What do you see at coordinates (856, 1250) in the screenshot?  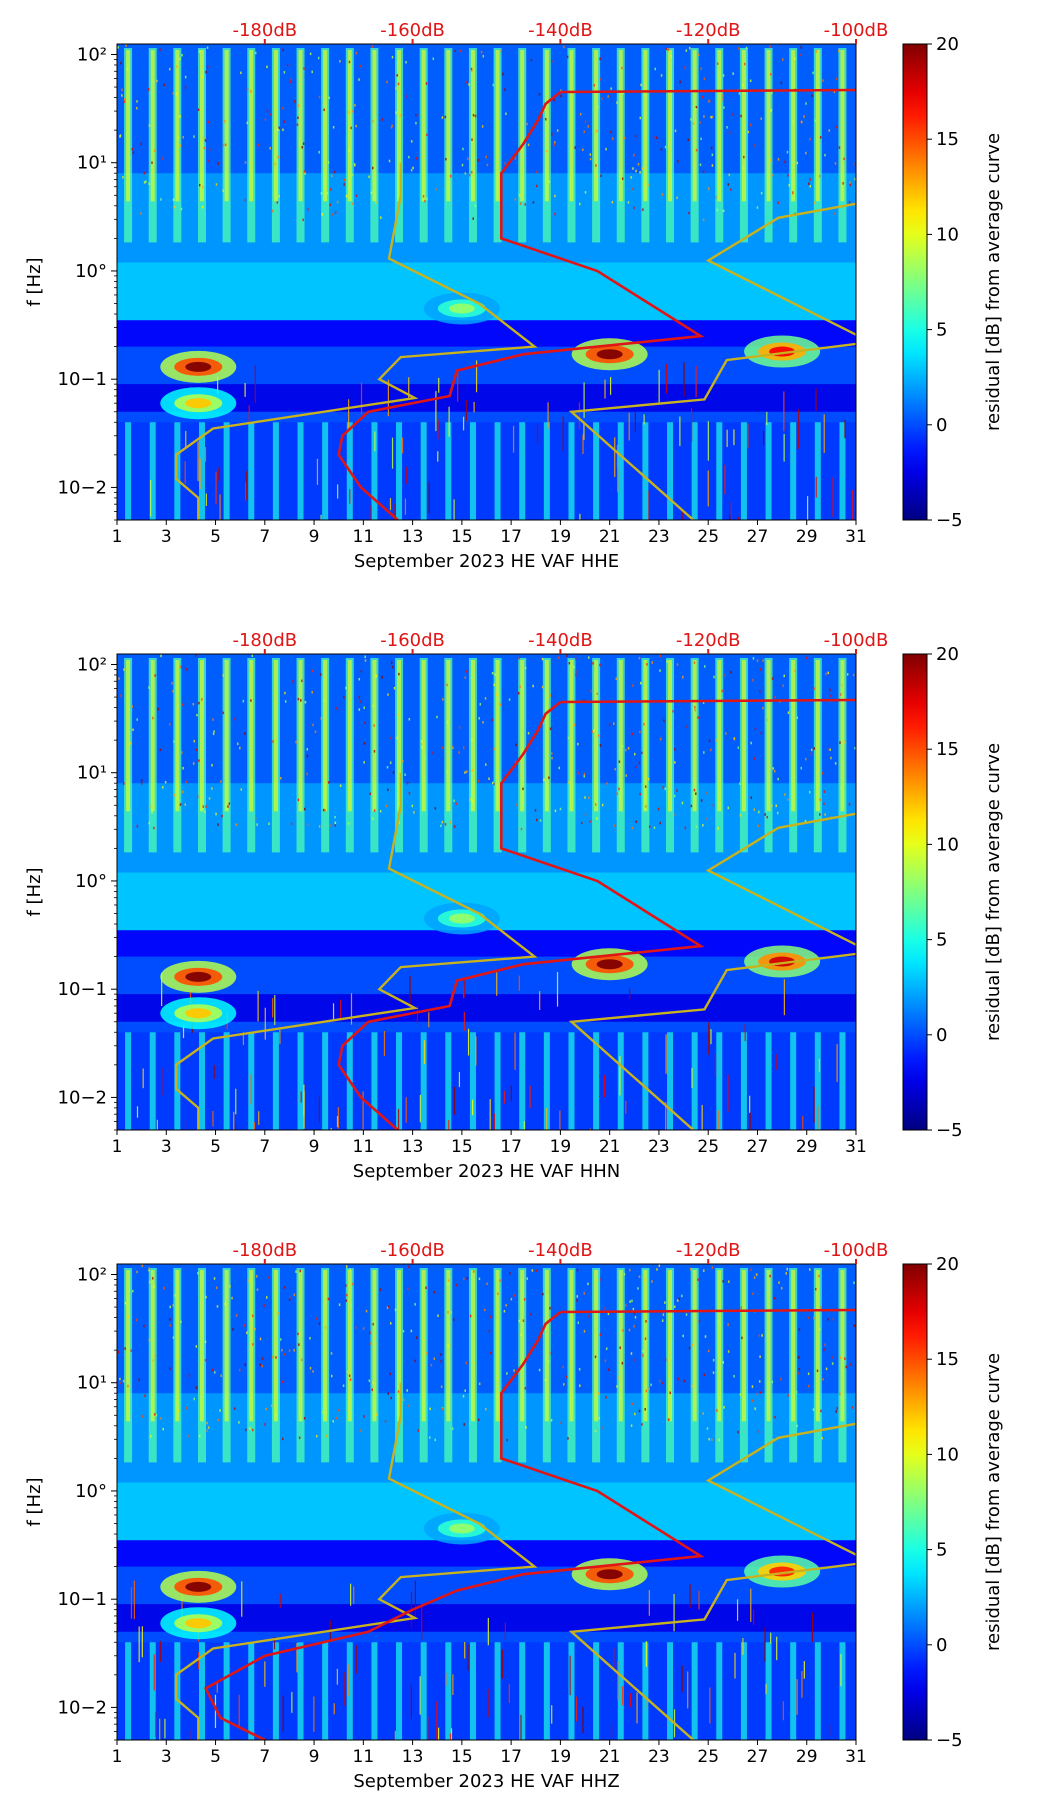 I see `db-tick-label: -100dB` at bounding box center [856, 1250].